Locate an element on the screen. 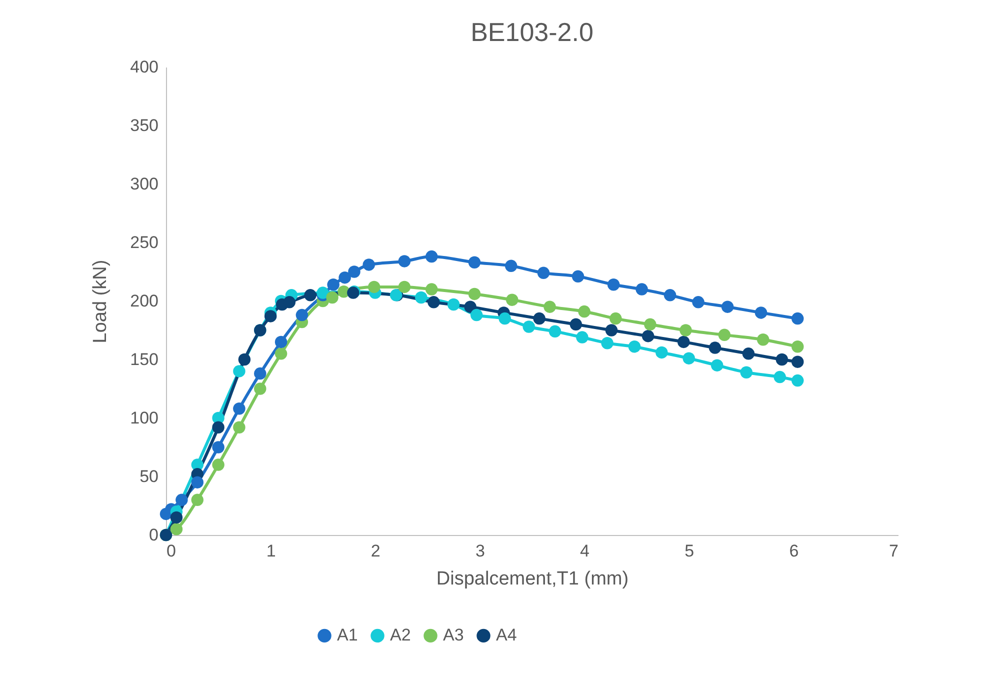 The height and width of the screenshot is (685, 981). legend-label: A1 is located at coordinates (347, 635).